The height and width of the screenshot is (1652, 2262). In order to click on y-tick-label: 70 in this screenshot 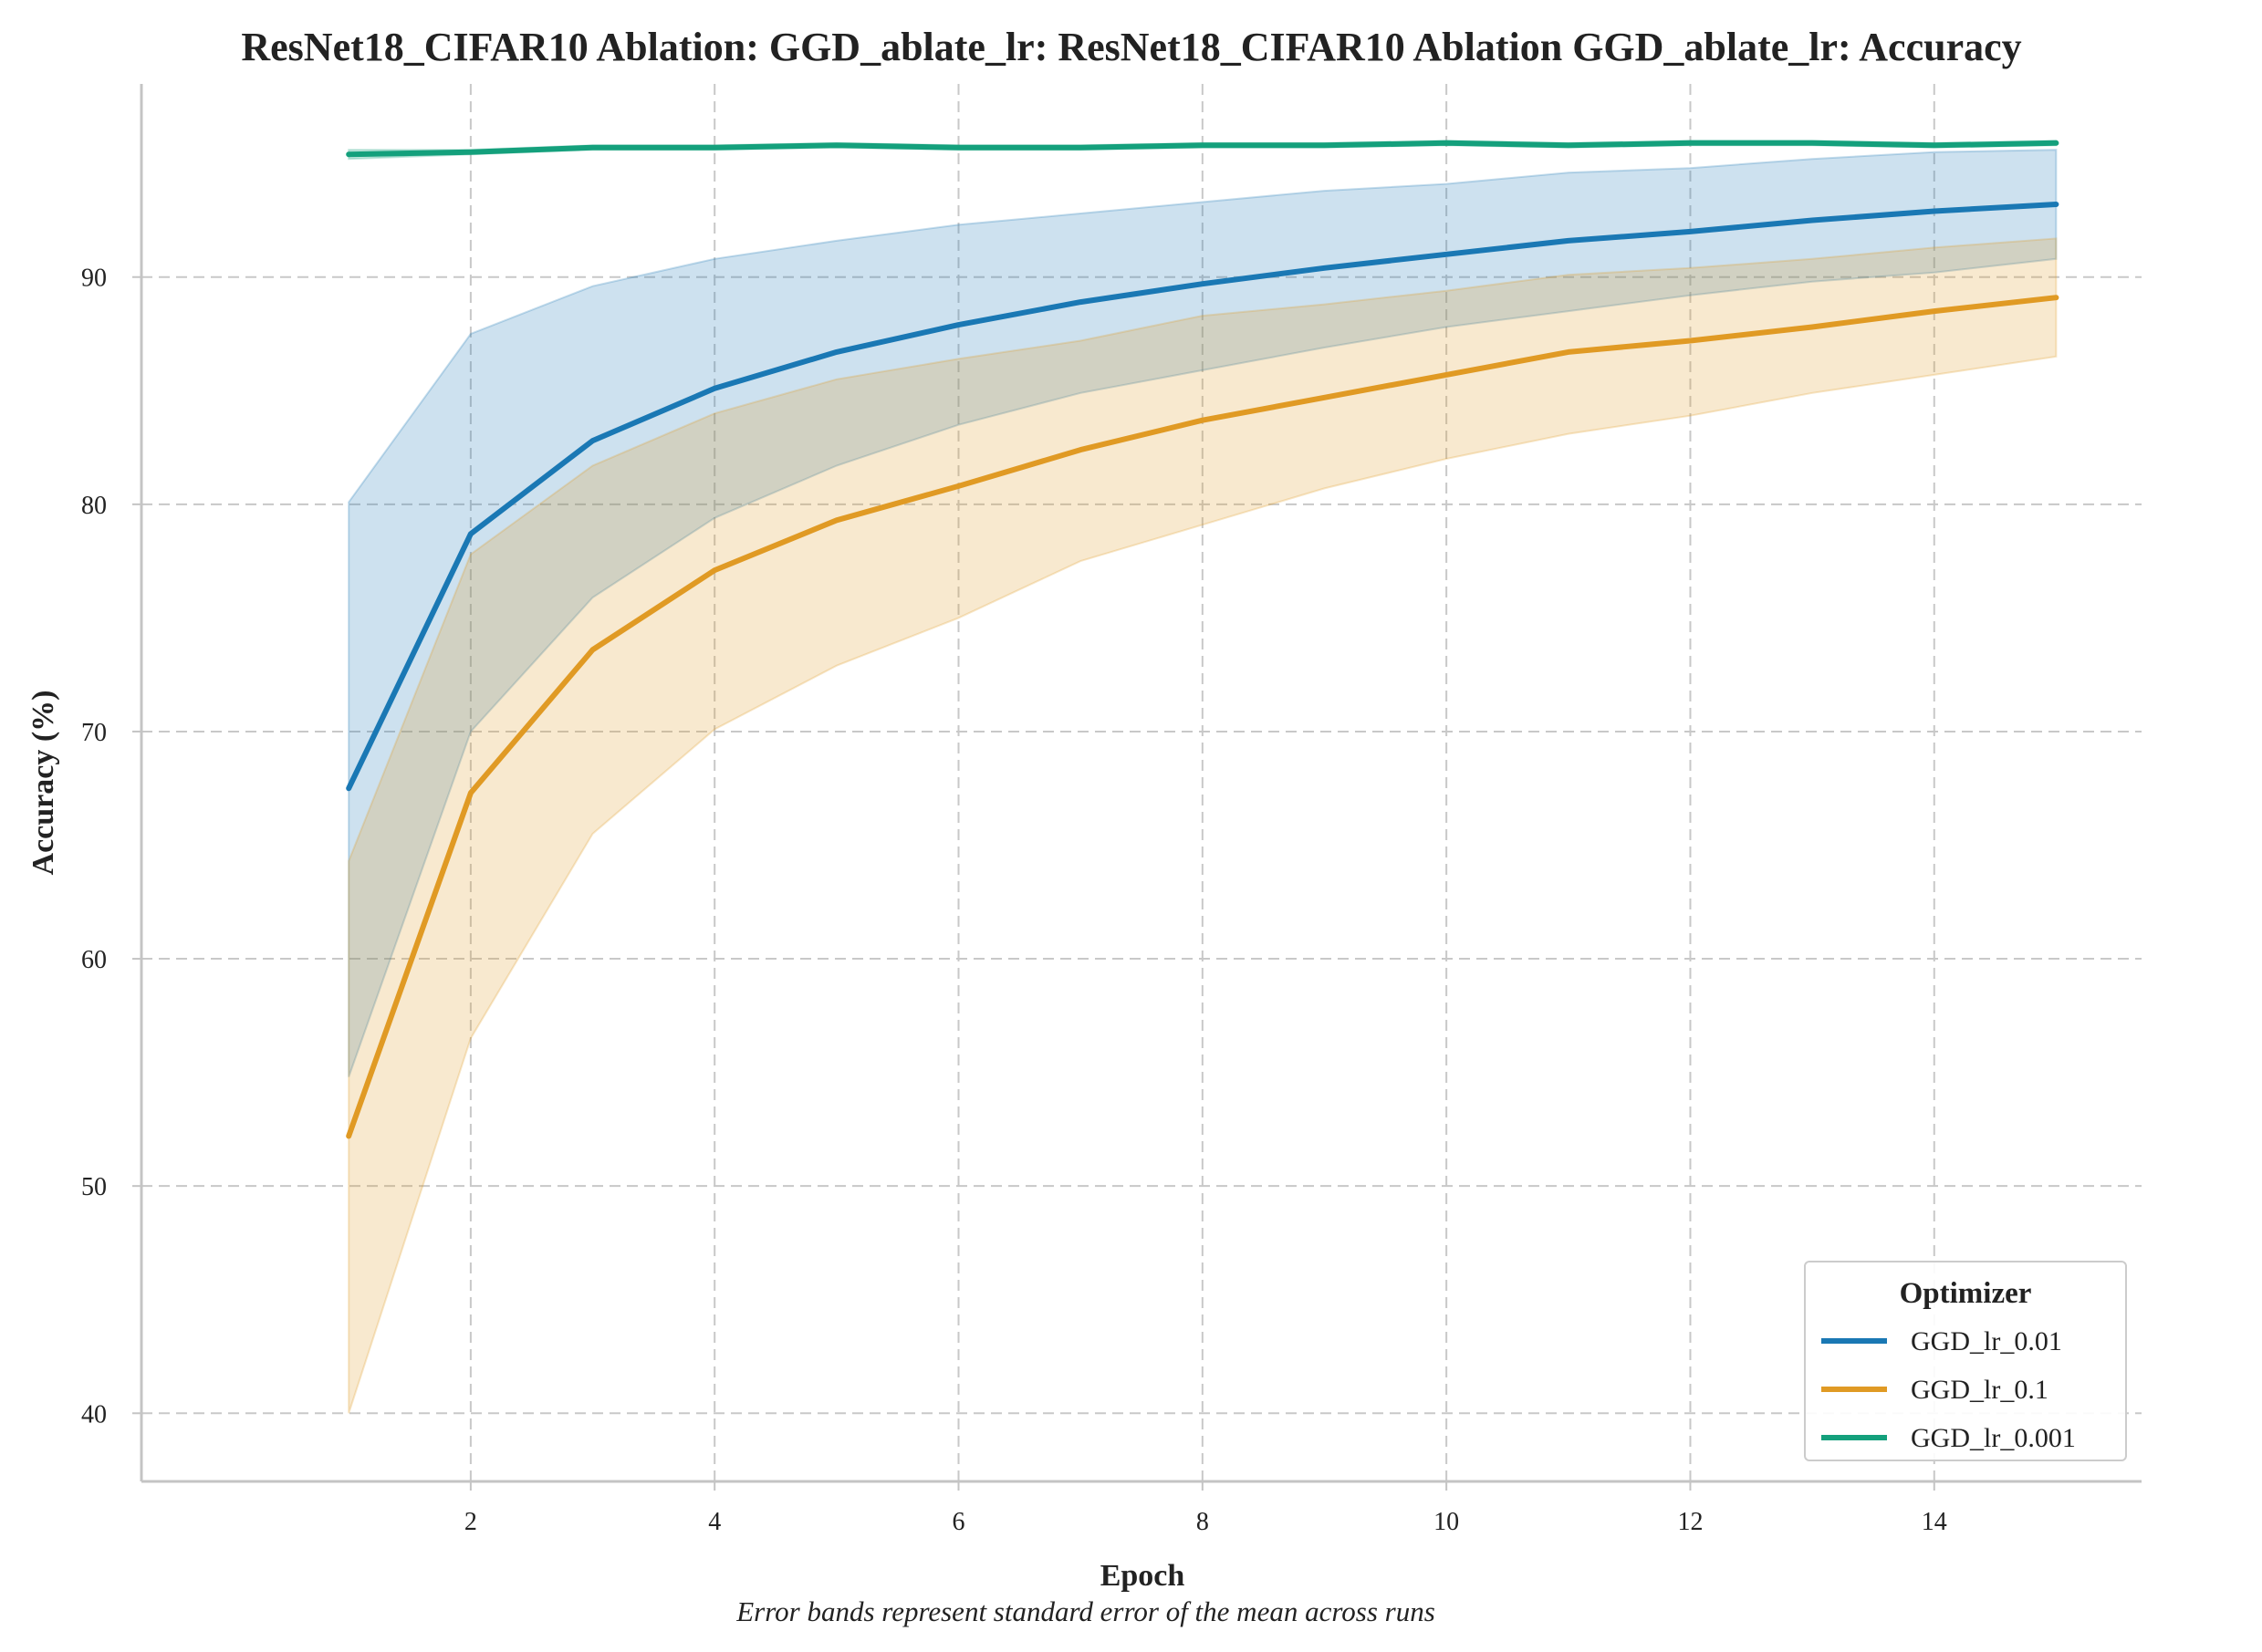, I will do `click(94, 733)`.